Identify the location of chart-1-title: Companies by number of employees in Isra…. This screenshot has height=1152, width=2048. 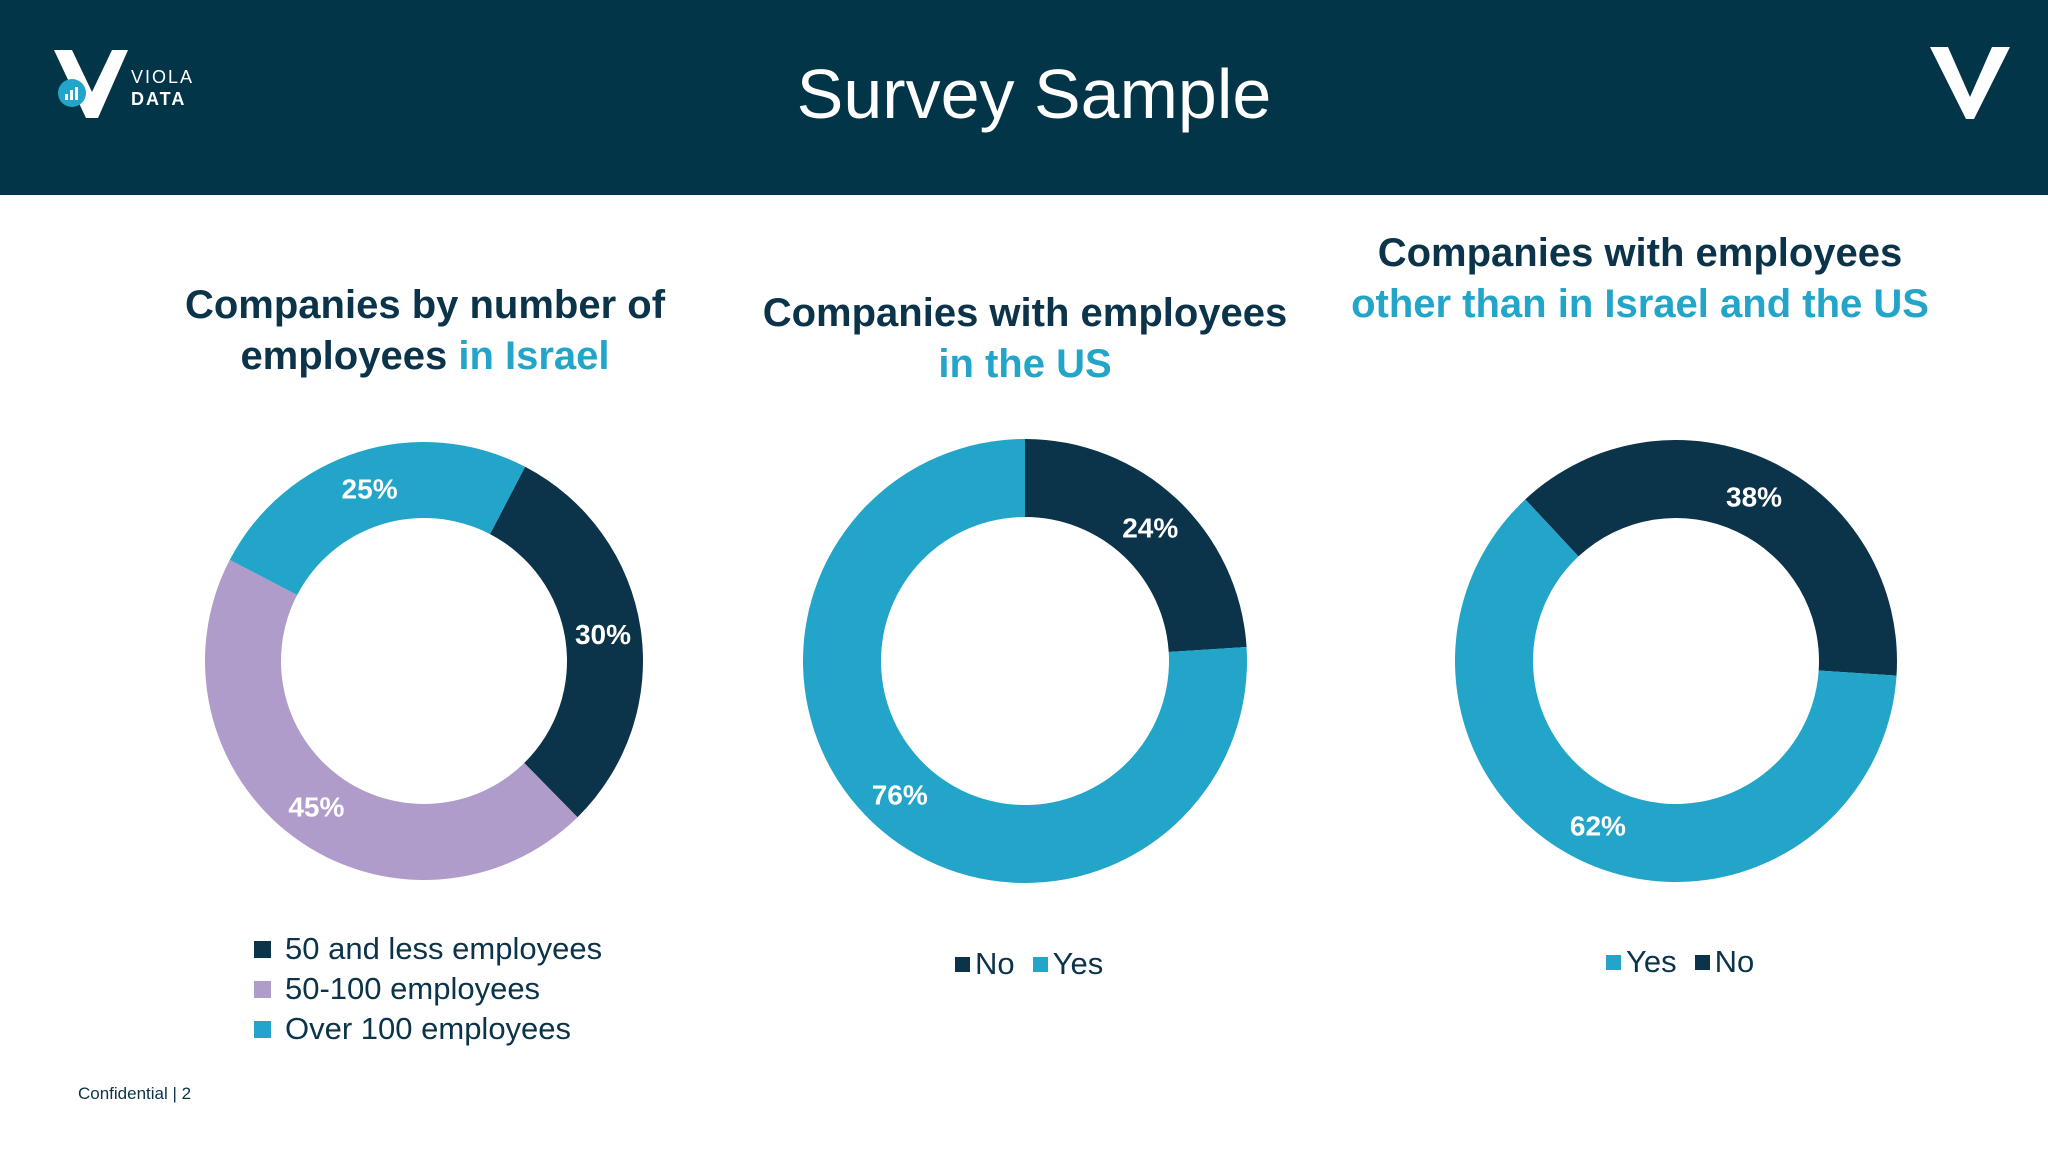
(425, 331).